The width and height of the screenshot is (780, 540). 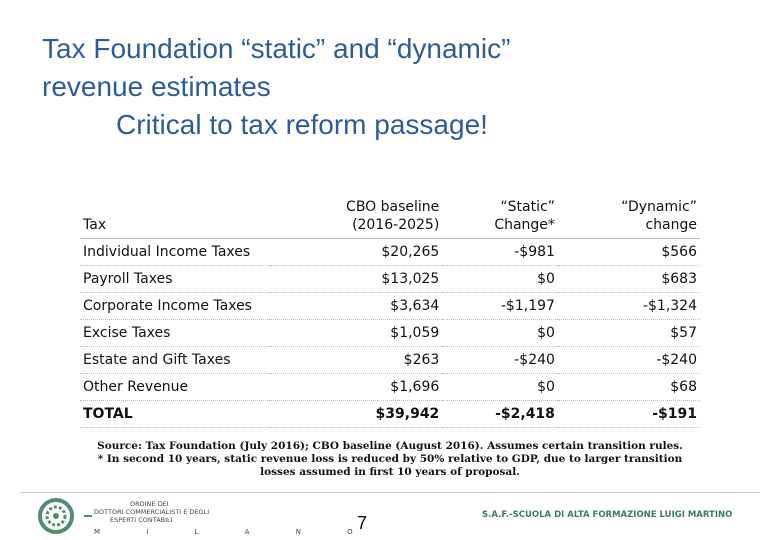 I want to click on table-cell: $683, so click(x=628, y=279).